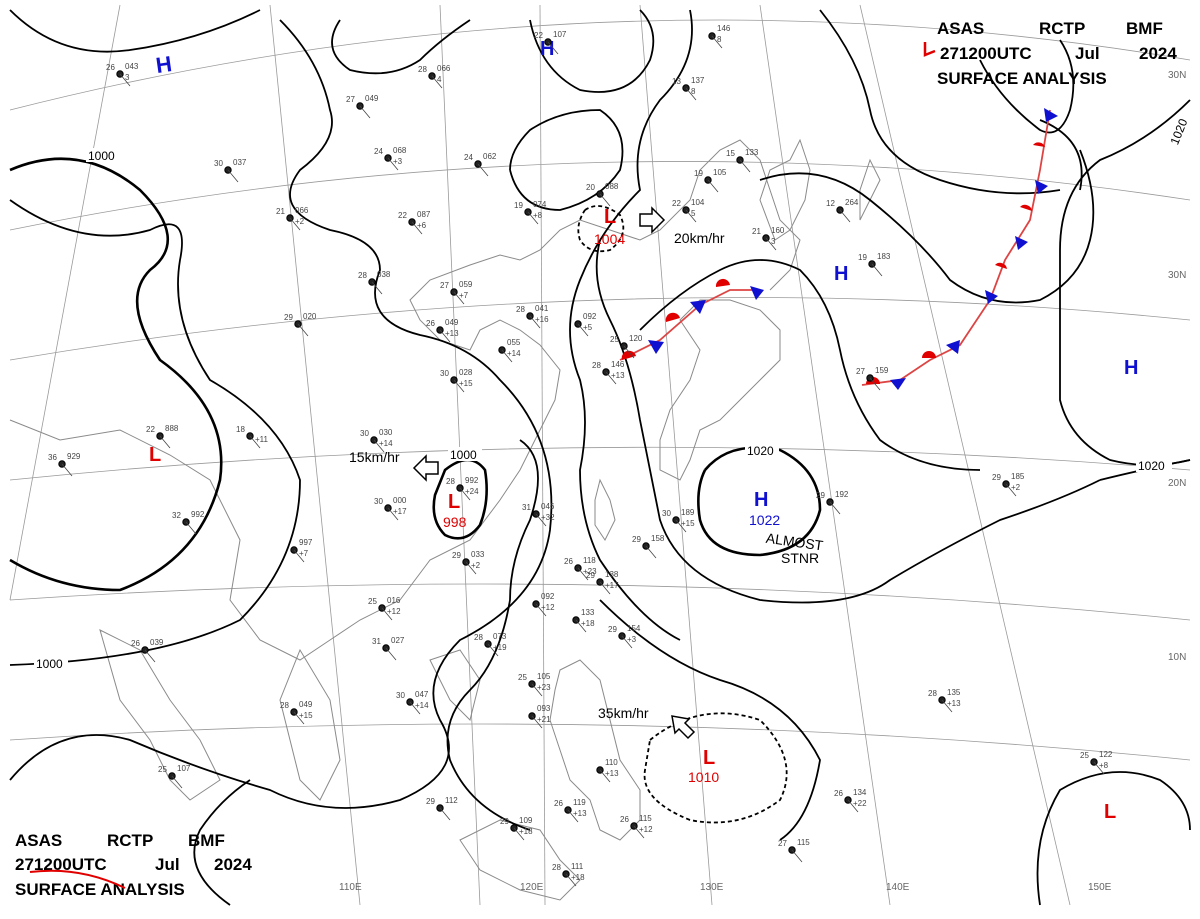 Image resolution: width=1200 pixels, height=919 pixels. What do you see at coordinates (782, 843) in the screenshot?
I see `station-temp: 27` at bounding box center [782, 843].